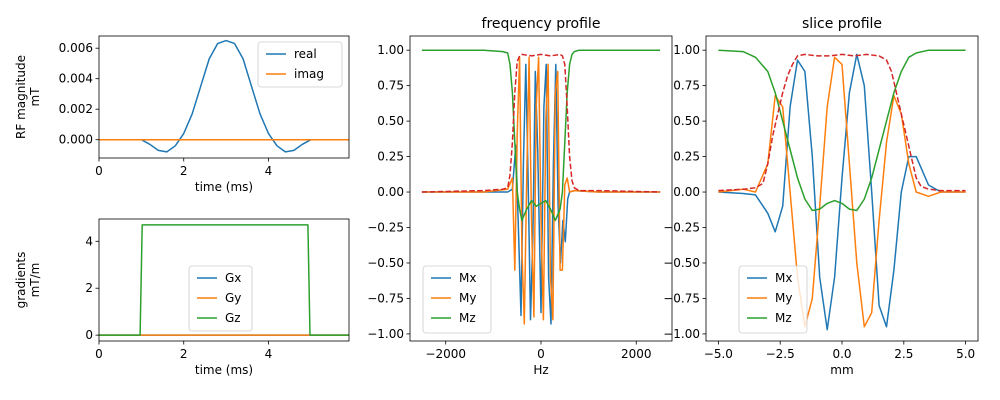 The image size is (1000, 400). What do you see at coordinates (385, 334) in the screenshot?
I see `freq-ytick-label: −1.00` at bounding box center [385, 334].